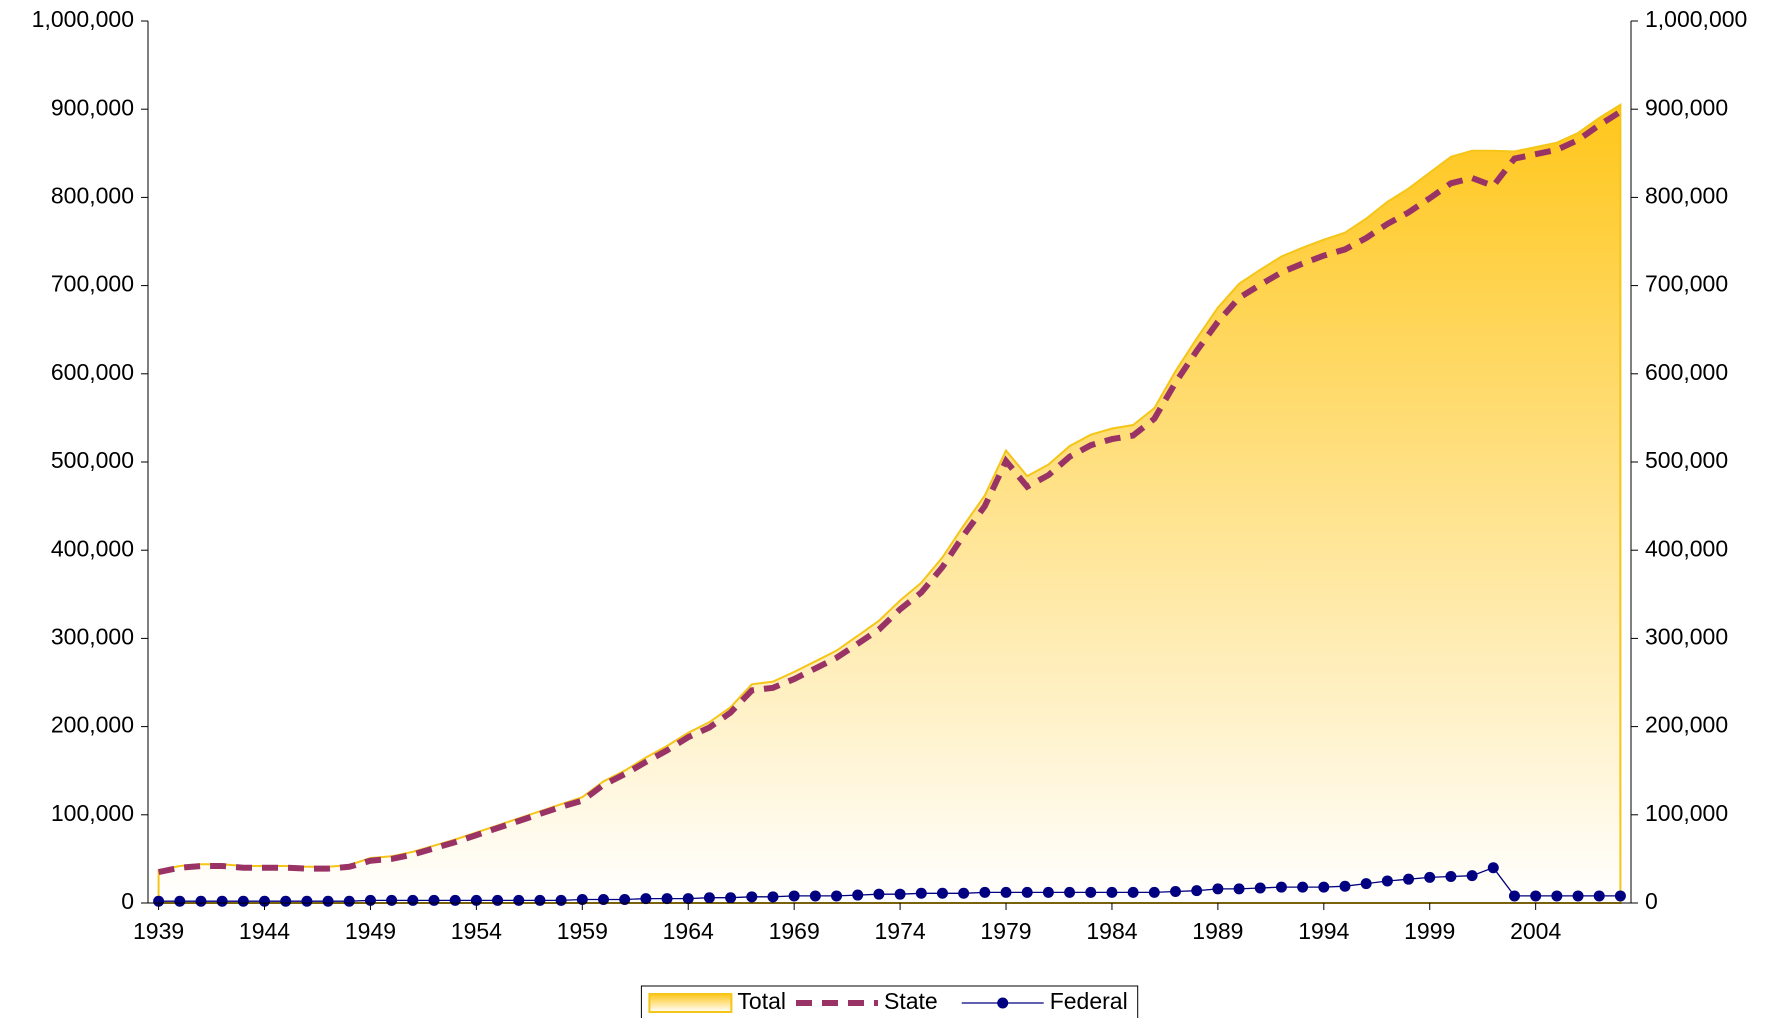 The image size is (1782, 1018). What do you see at coordinates (1686, 195) in the screenshot?
I see `y2-tick-label: 800,000` at bounding box center [1686, 195].